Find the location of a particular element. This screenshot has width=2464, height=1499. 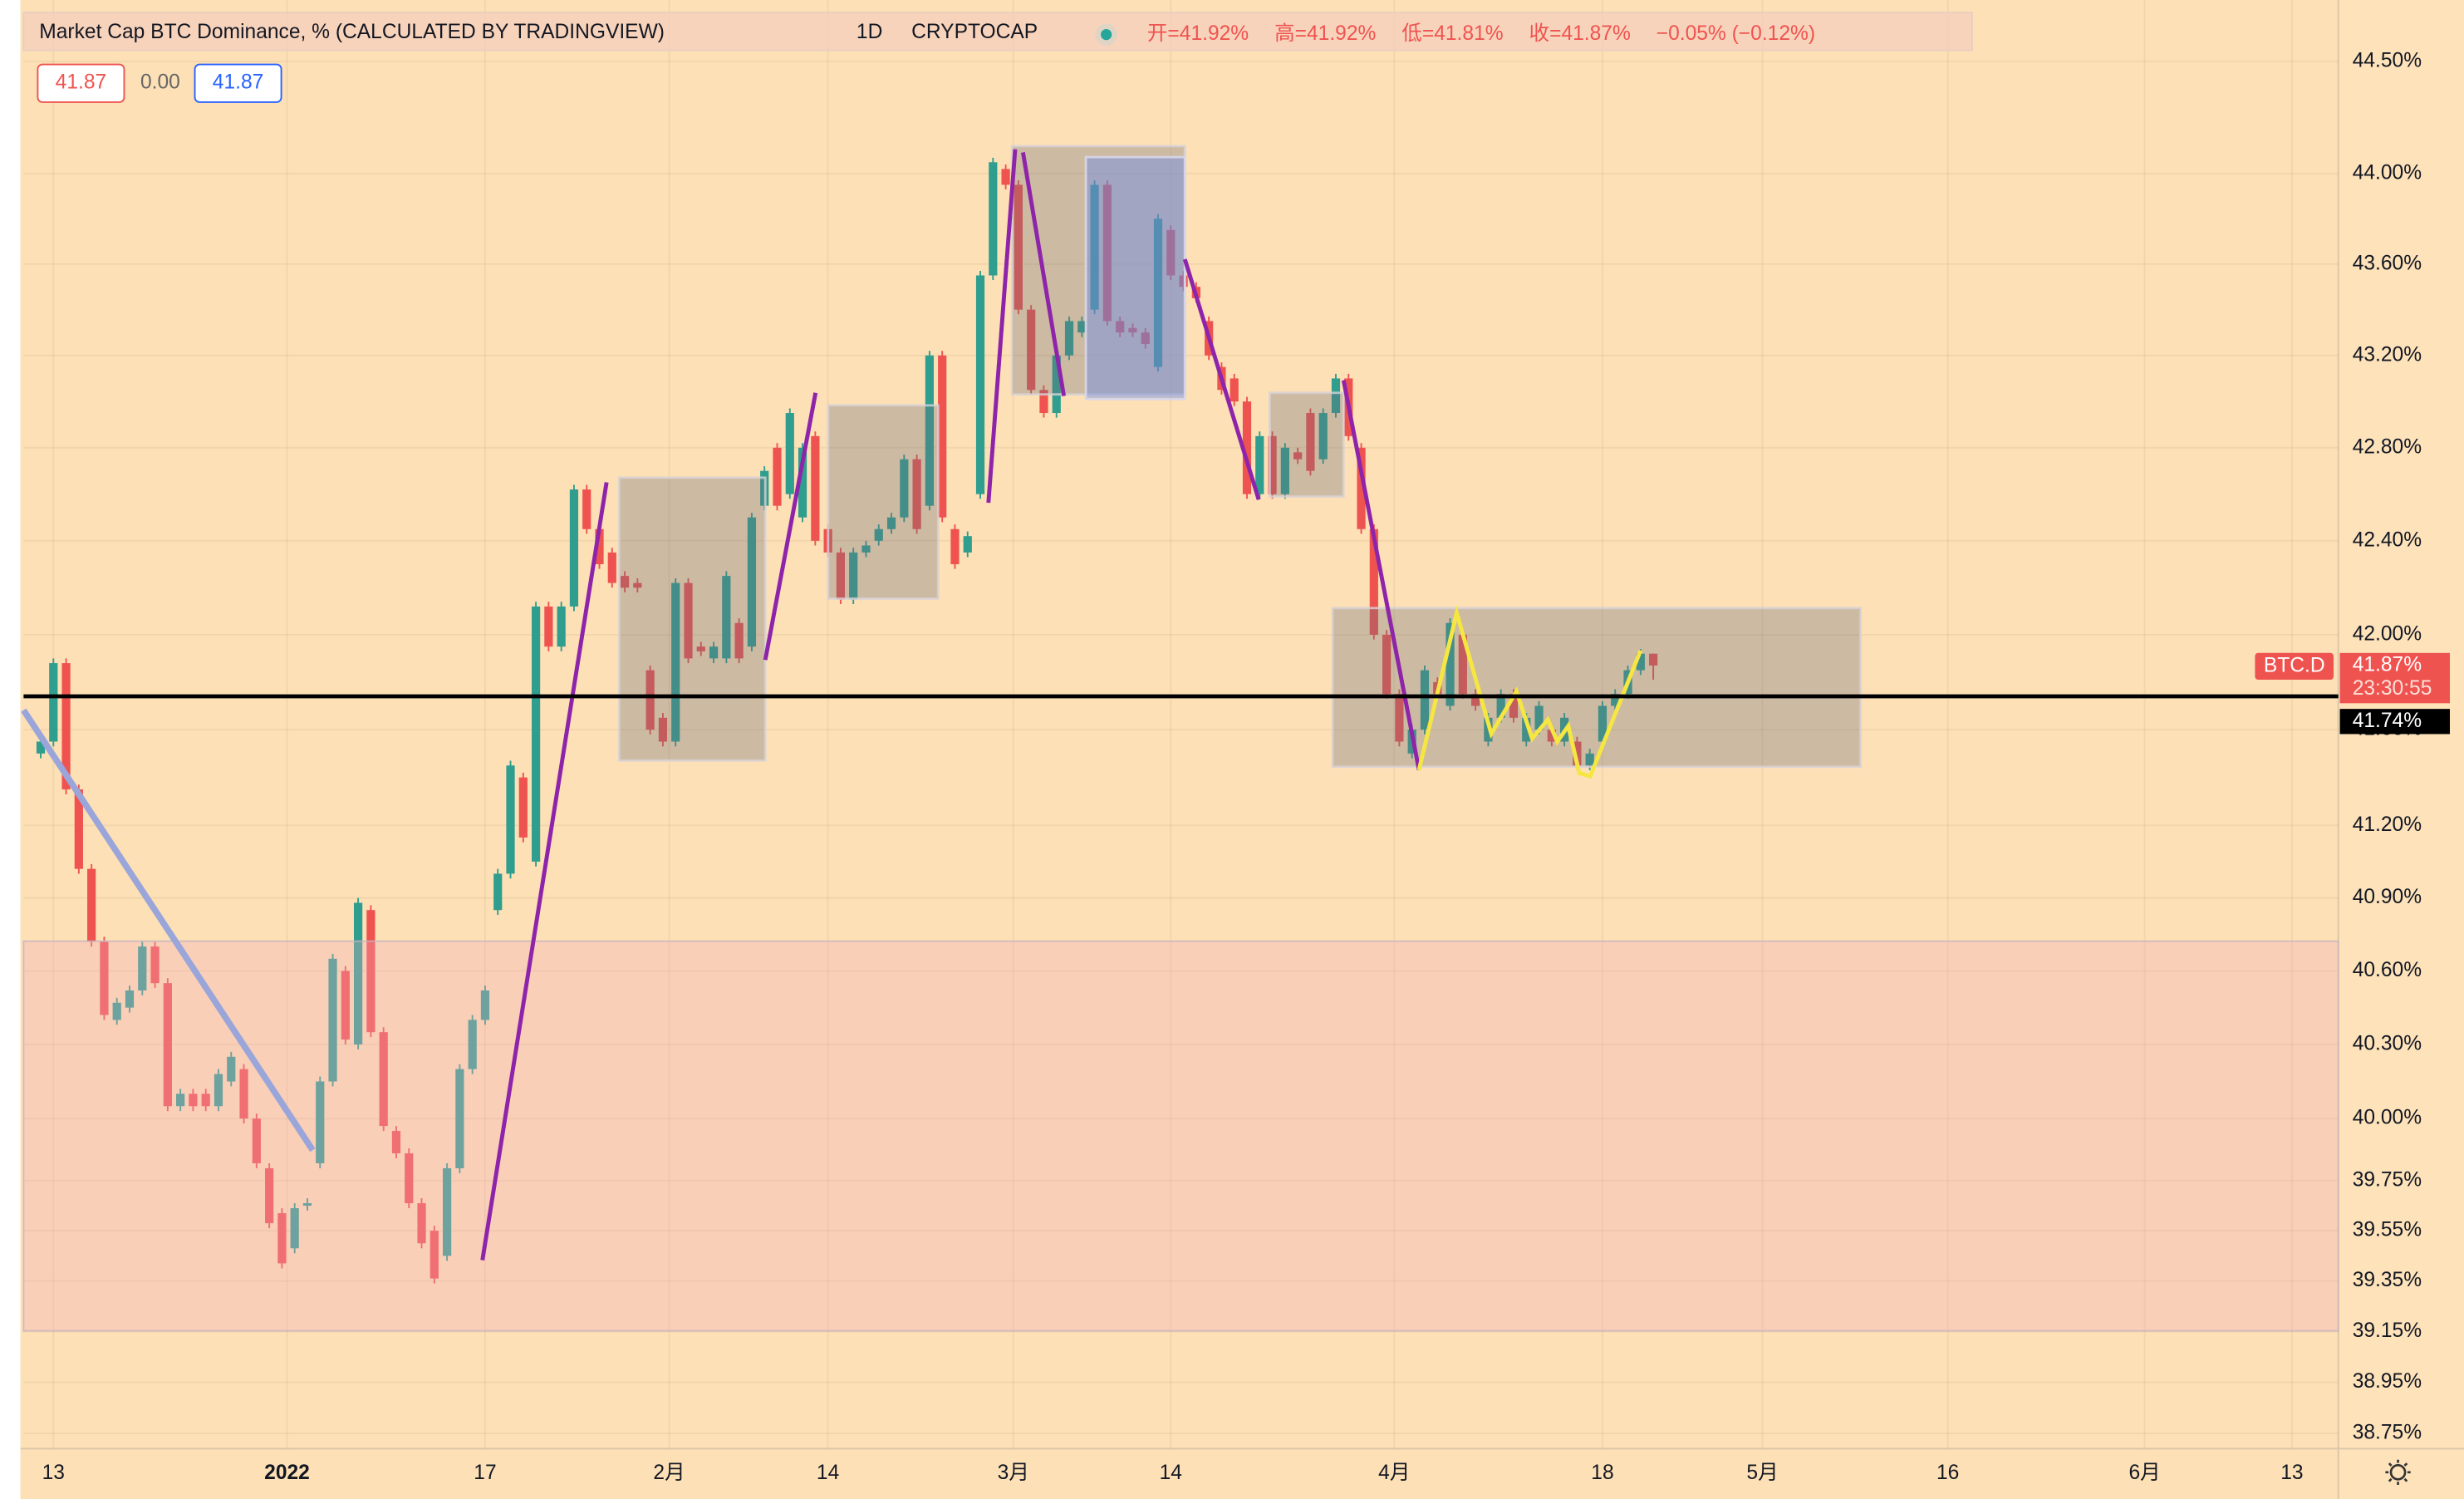

settings-icon is located at coordinates (2398, 1472).